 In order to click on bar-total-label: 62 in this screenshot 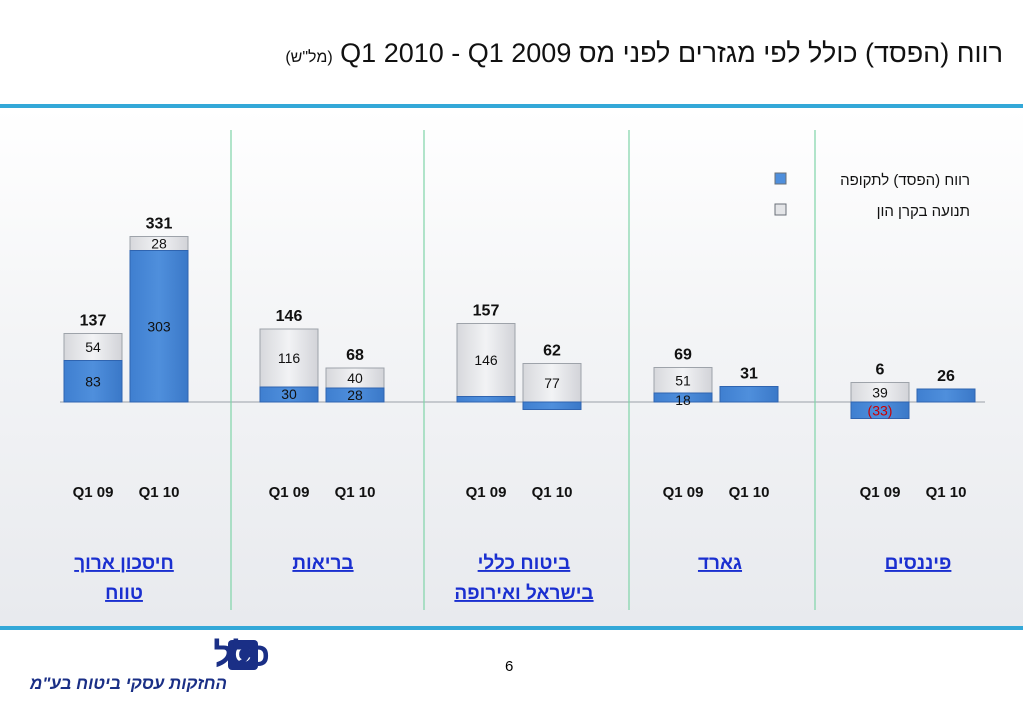, I will do `click(552, 351)`.